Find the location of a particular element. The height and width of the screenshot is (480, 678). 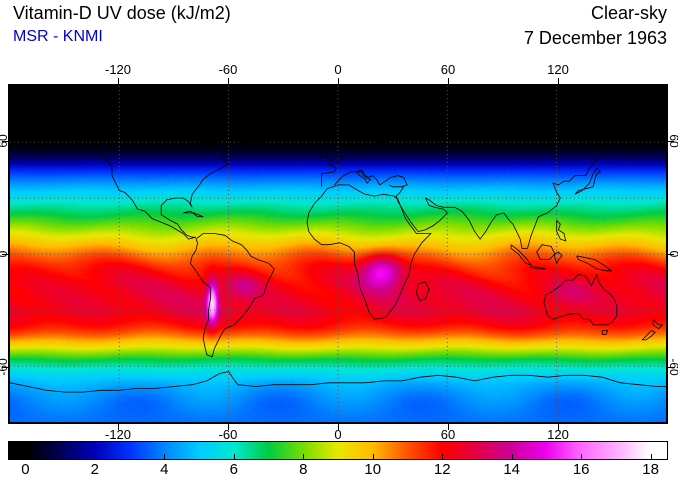

colorbar-tick-label: 6 is located at coordinates (233, 469).